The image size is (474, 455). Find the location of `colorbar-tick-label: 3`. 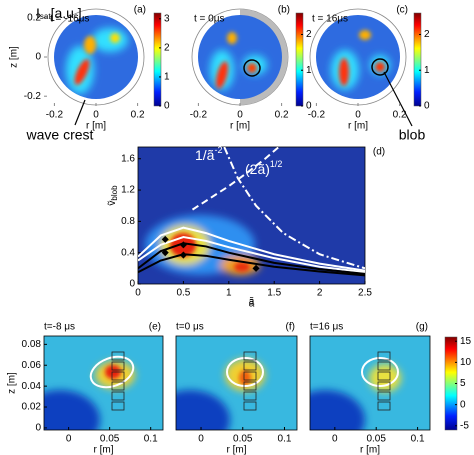

colorbar-tick-label: 3 is located at coordinates (167, 18).